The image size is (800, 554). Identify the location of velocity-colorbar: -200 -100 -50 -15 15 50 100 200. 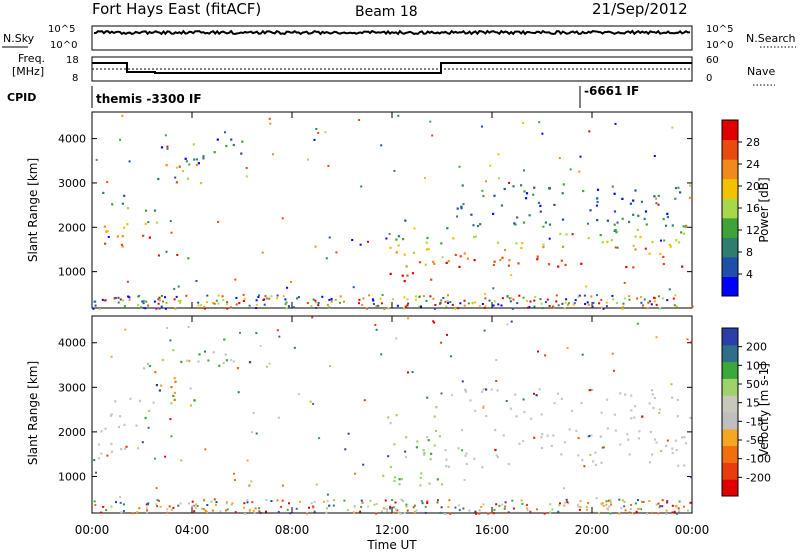
(746, 412).